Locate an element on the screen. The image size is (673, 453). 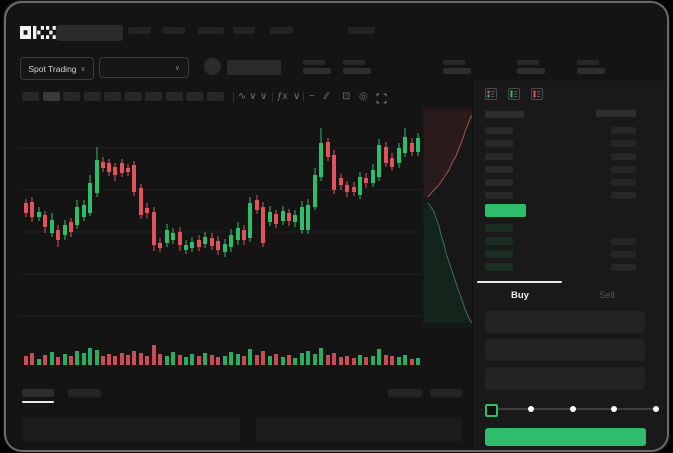
chart-type-chevron-icon: ∨ is located at coordinates (264, 96).